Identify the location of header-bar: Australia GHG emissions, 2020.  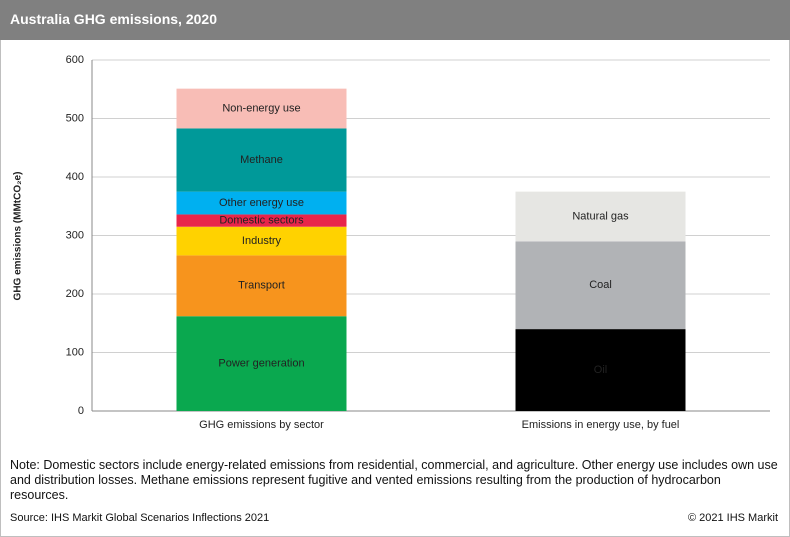
(395, 20).